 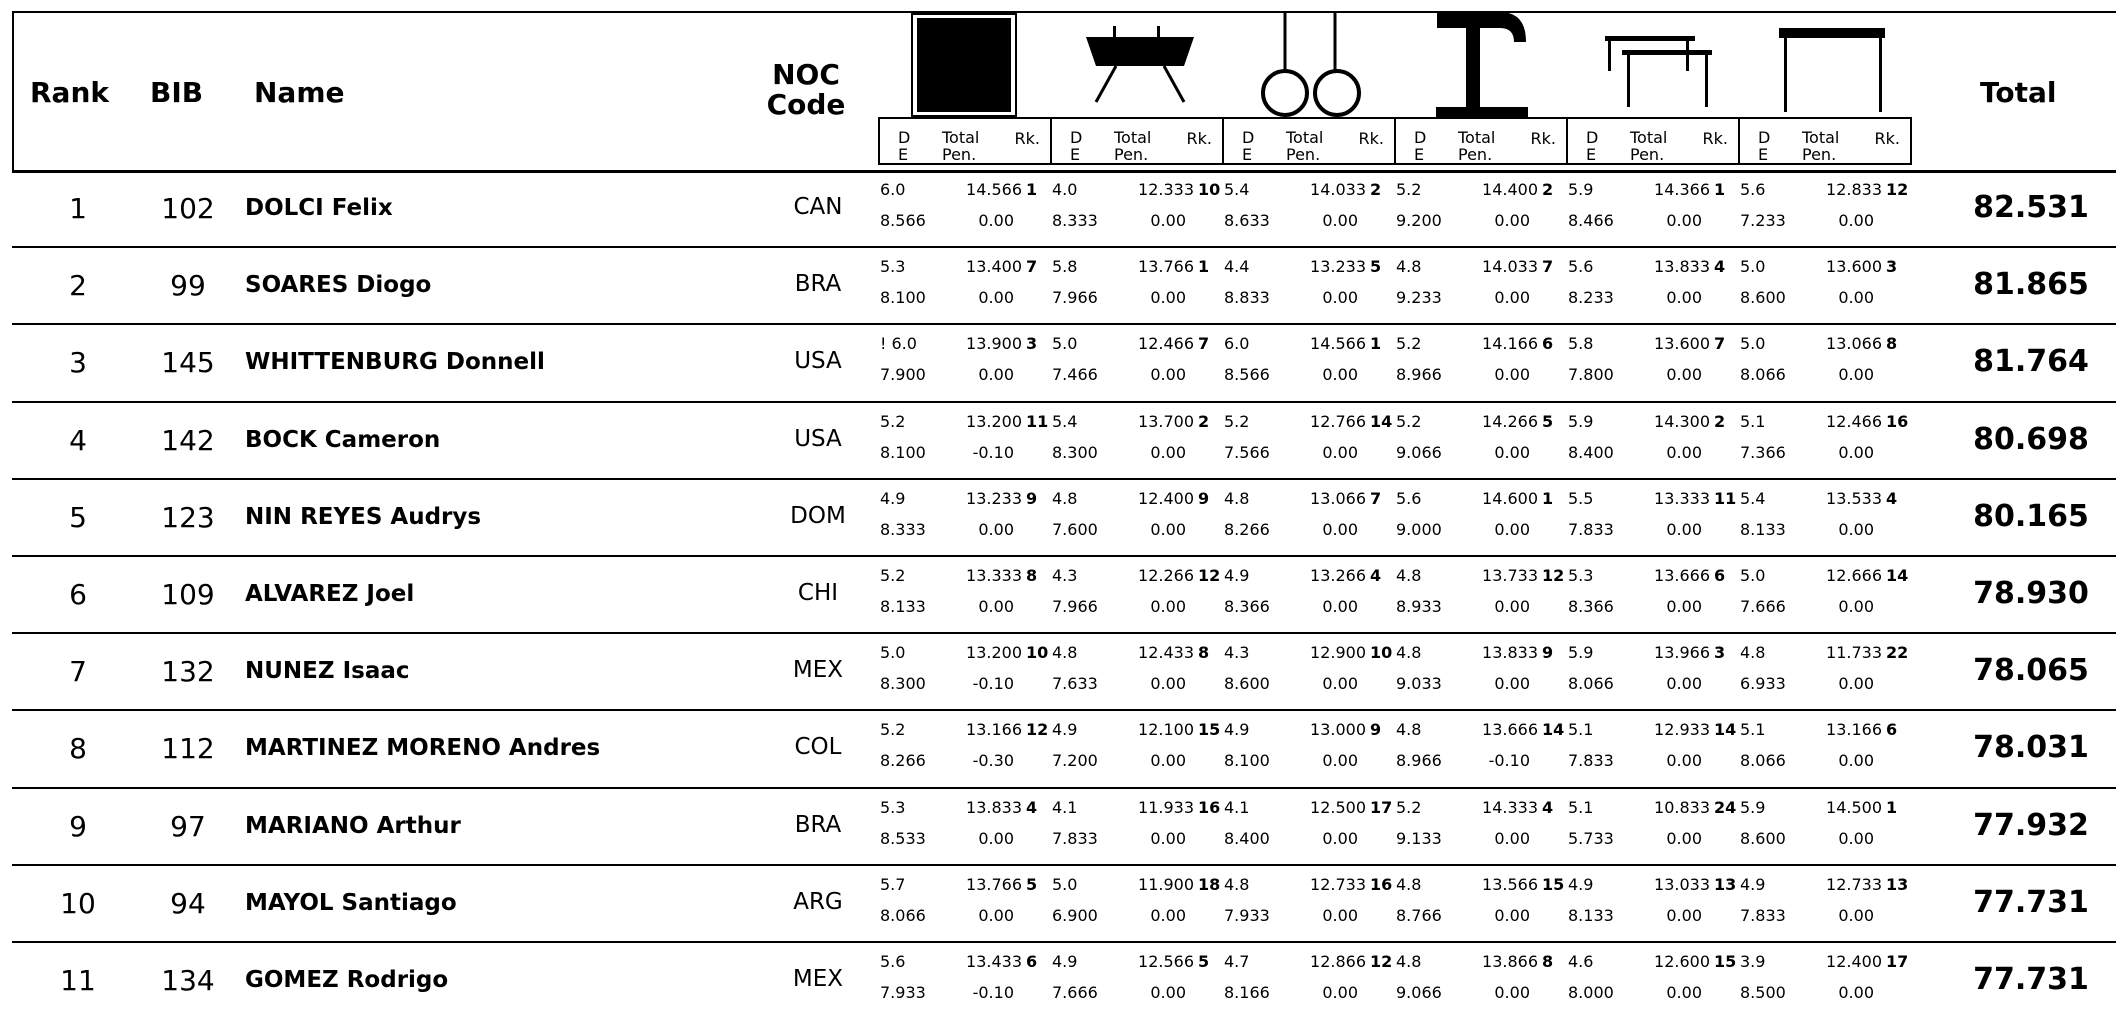 What do you see at coordinates (1338, 652) in the screenshot?
I see `score-total: 12.900` at bounding box center [1338, 652].